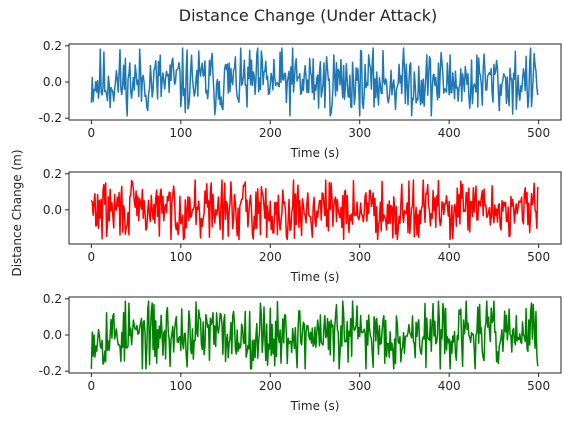 The height and width of the screenshot is (428, 564). Describe the element at coordinates (308, 15) in the screenshot. I see `figure-title: Distance Change (Under Attack)` at that location.